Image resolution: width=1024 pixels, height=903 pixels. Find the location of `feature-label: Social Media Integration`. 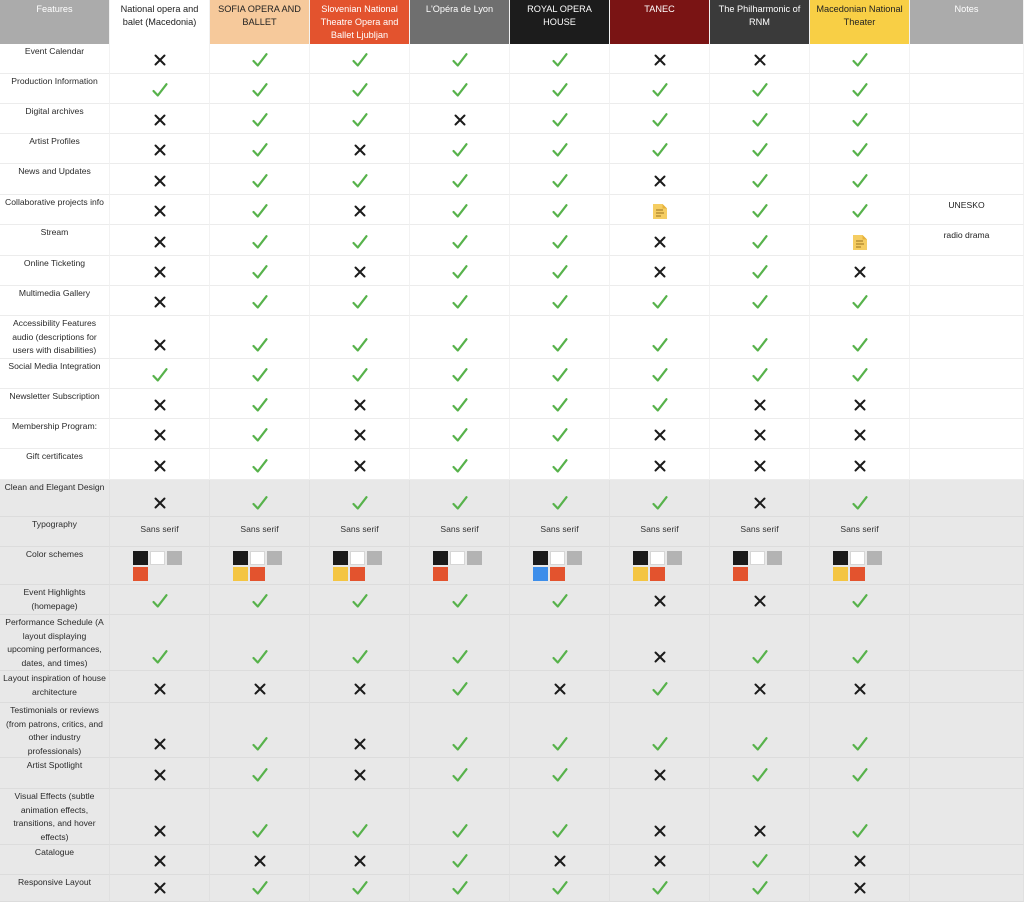

feature-label: Social Media Integration is located at coordinates (55, 374).